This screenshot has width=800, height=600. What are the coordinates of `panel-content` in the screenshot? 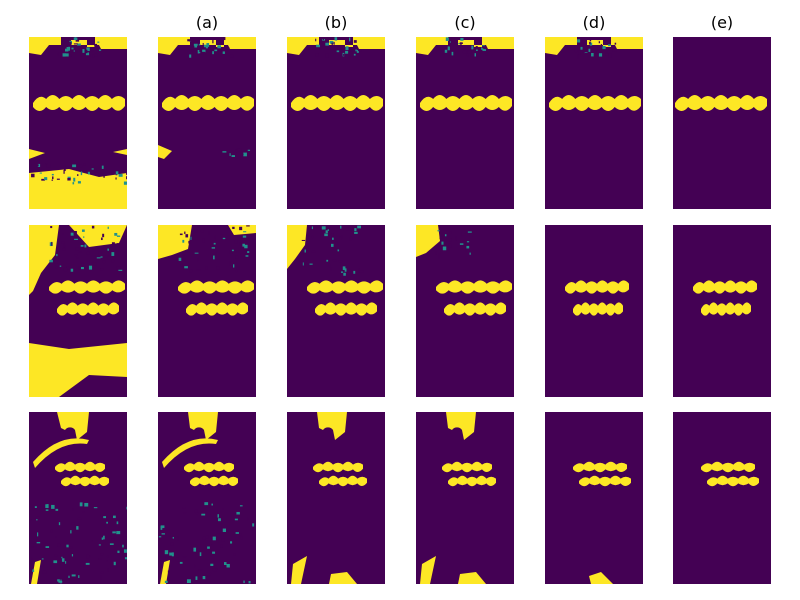 It's located at (594, 123).